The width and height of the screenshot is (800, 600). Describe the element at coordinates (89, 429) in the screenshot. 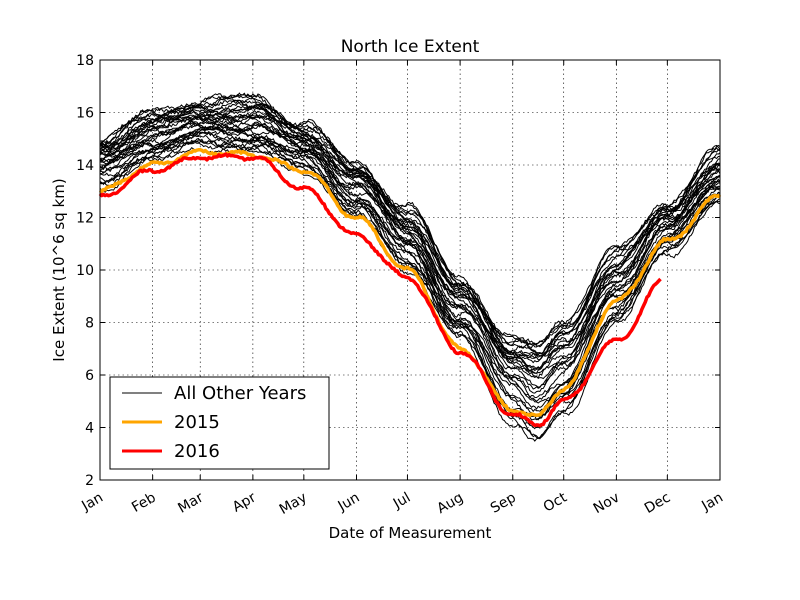

I see `y-tick-label: 4` at that location.